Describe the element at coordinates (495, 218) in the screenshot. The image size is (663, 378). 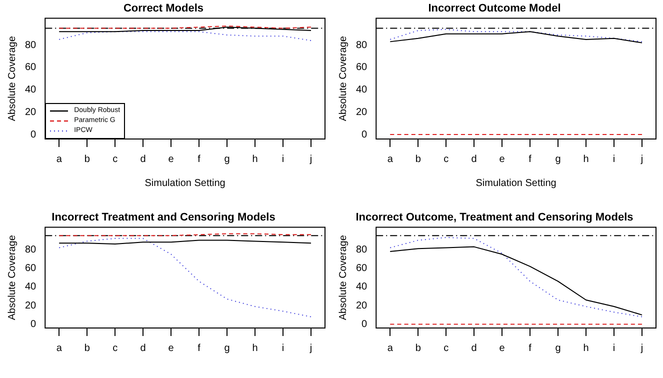
I see `chart-title: Incorrect Outcome, Treatment and Censoring Models` at that location.